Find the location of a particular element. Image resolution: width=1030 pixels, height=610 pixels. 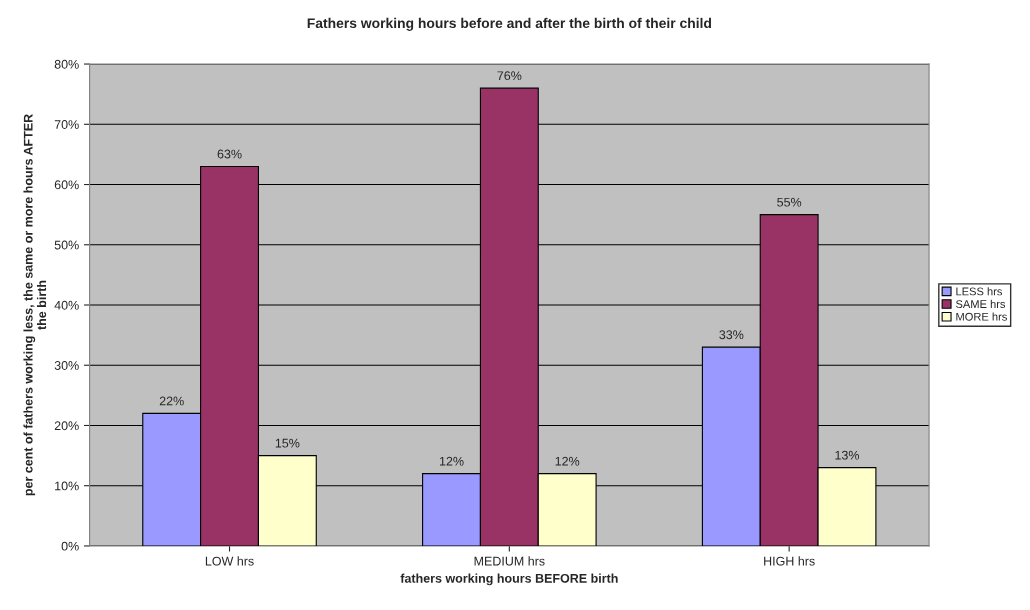

x-axis-title: fathers working hours BEFORE birth is located at coordinates (509, 579).